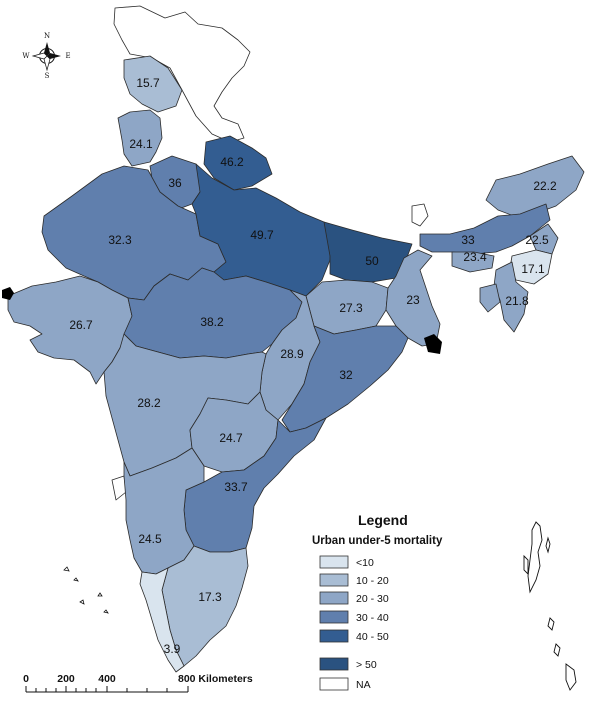 Image resolution: width=595 pixels, height=704 pixels. Describe the element at coordinates (138, 683) in the screenshot. I see `scale-bar: 0 200 400 800 Kilometers` at that location.